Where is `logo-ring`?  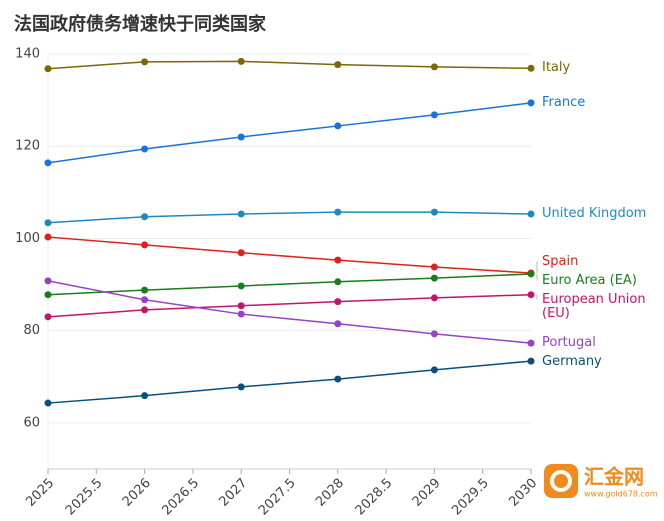 logo-ring is located at coordinates (561, 481).